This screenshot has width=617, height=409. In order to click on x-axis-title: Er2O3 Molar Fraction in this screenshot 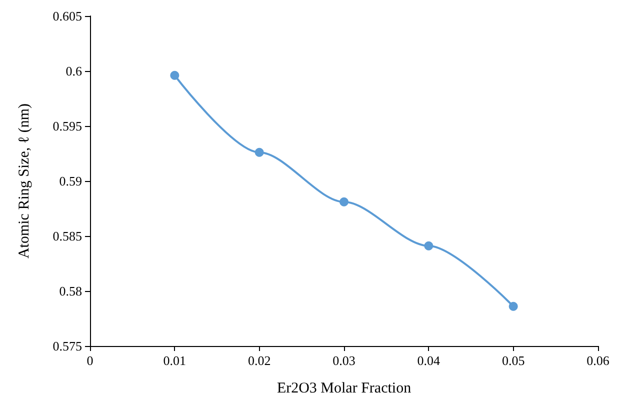, I will do `click(344, 388)`.